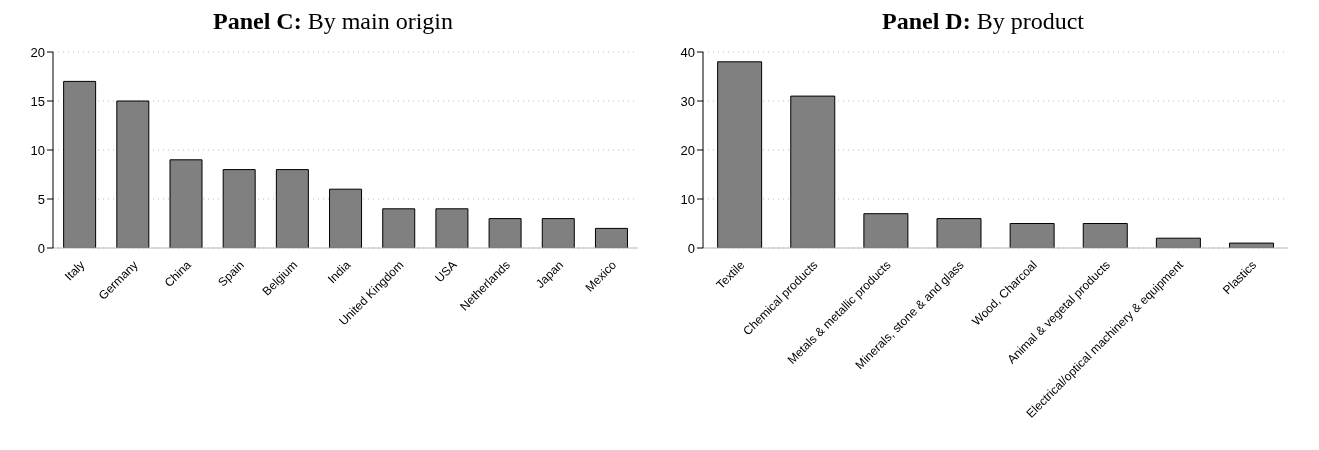 The height and width of the screenshot is (450, 1319). What do you see at coordinates (333, 22) in the screenshot?
I see `chart-title: Panel C: By main origin` at bounding box center [333, 22].